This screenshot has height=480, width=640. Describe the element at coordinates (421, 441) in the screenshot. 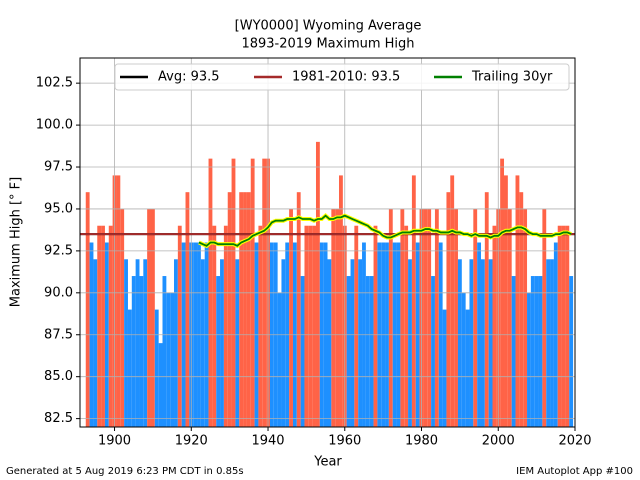

I see `x-tick-label: 1980` at that location.